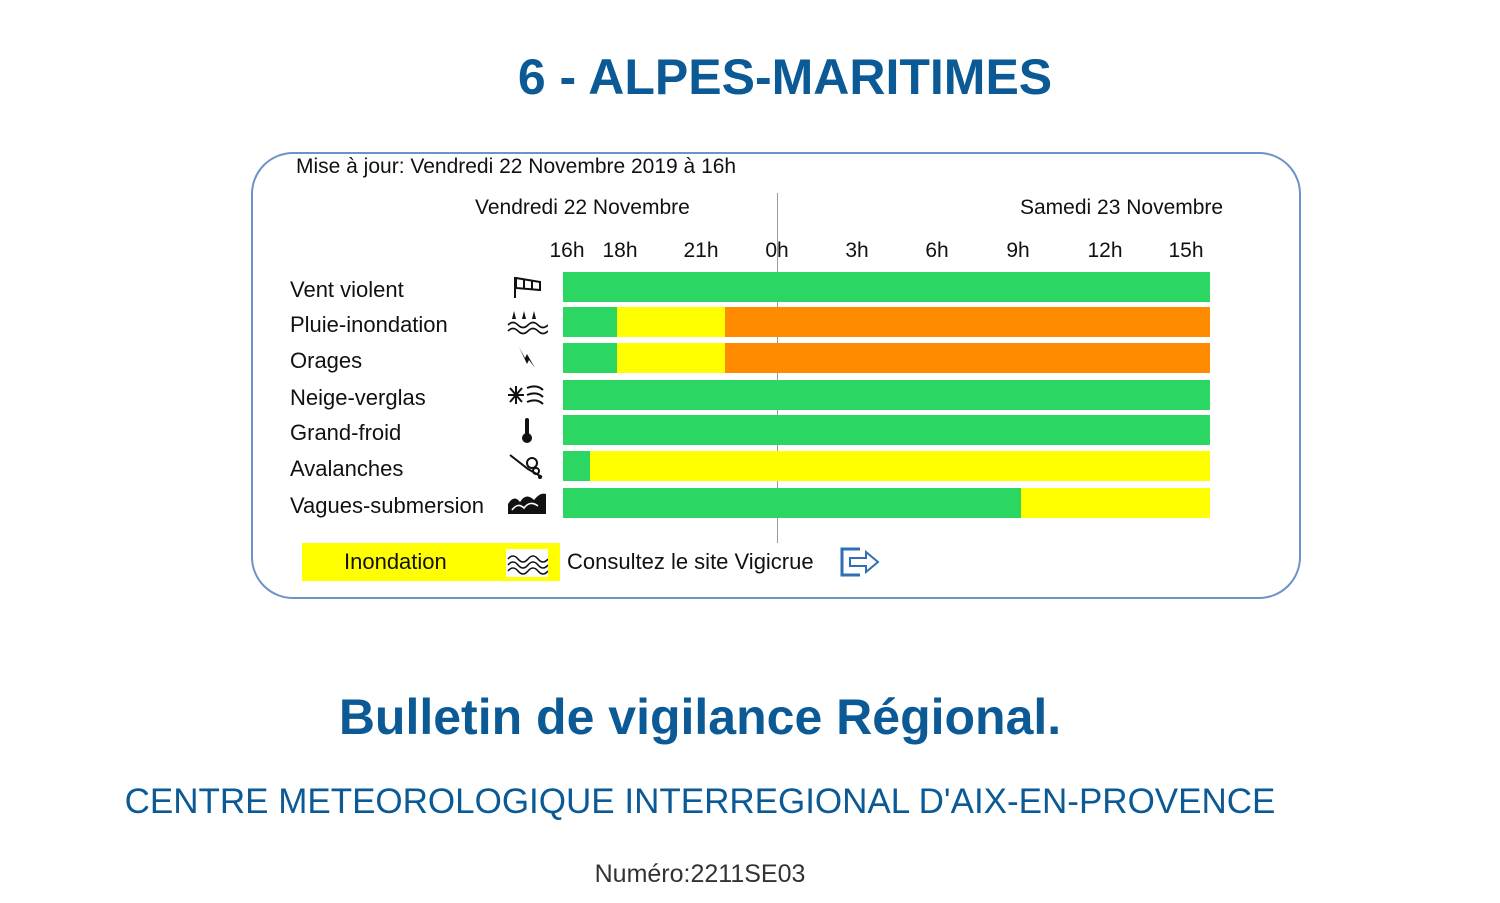 The height and width of the screenshot is (903, 1500). I want to click on hour-tick: 3h, so click(857, 250).